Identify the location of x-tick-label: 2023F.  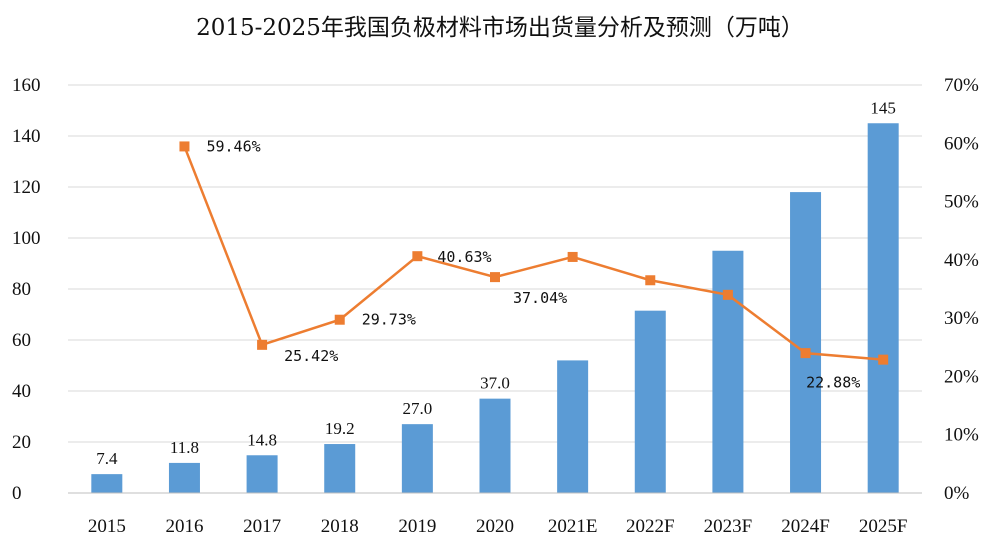
(728, 526).